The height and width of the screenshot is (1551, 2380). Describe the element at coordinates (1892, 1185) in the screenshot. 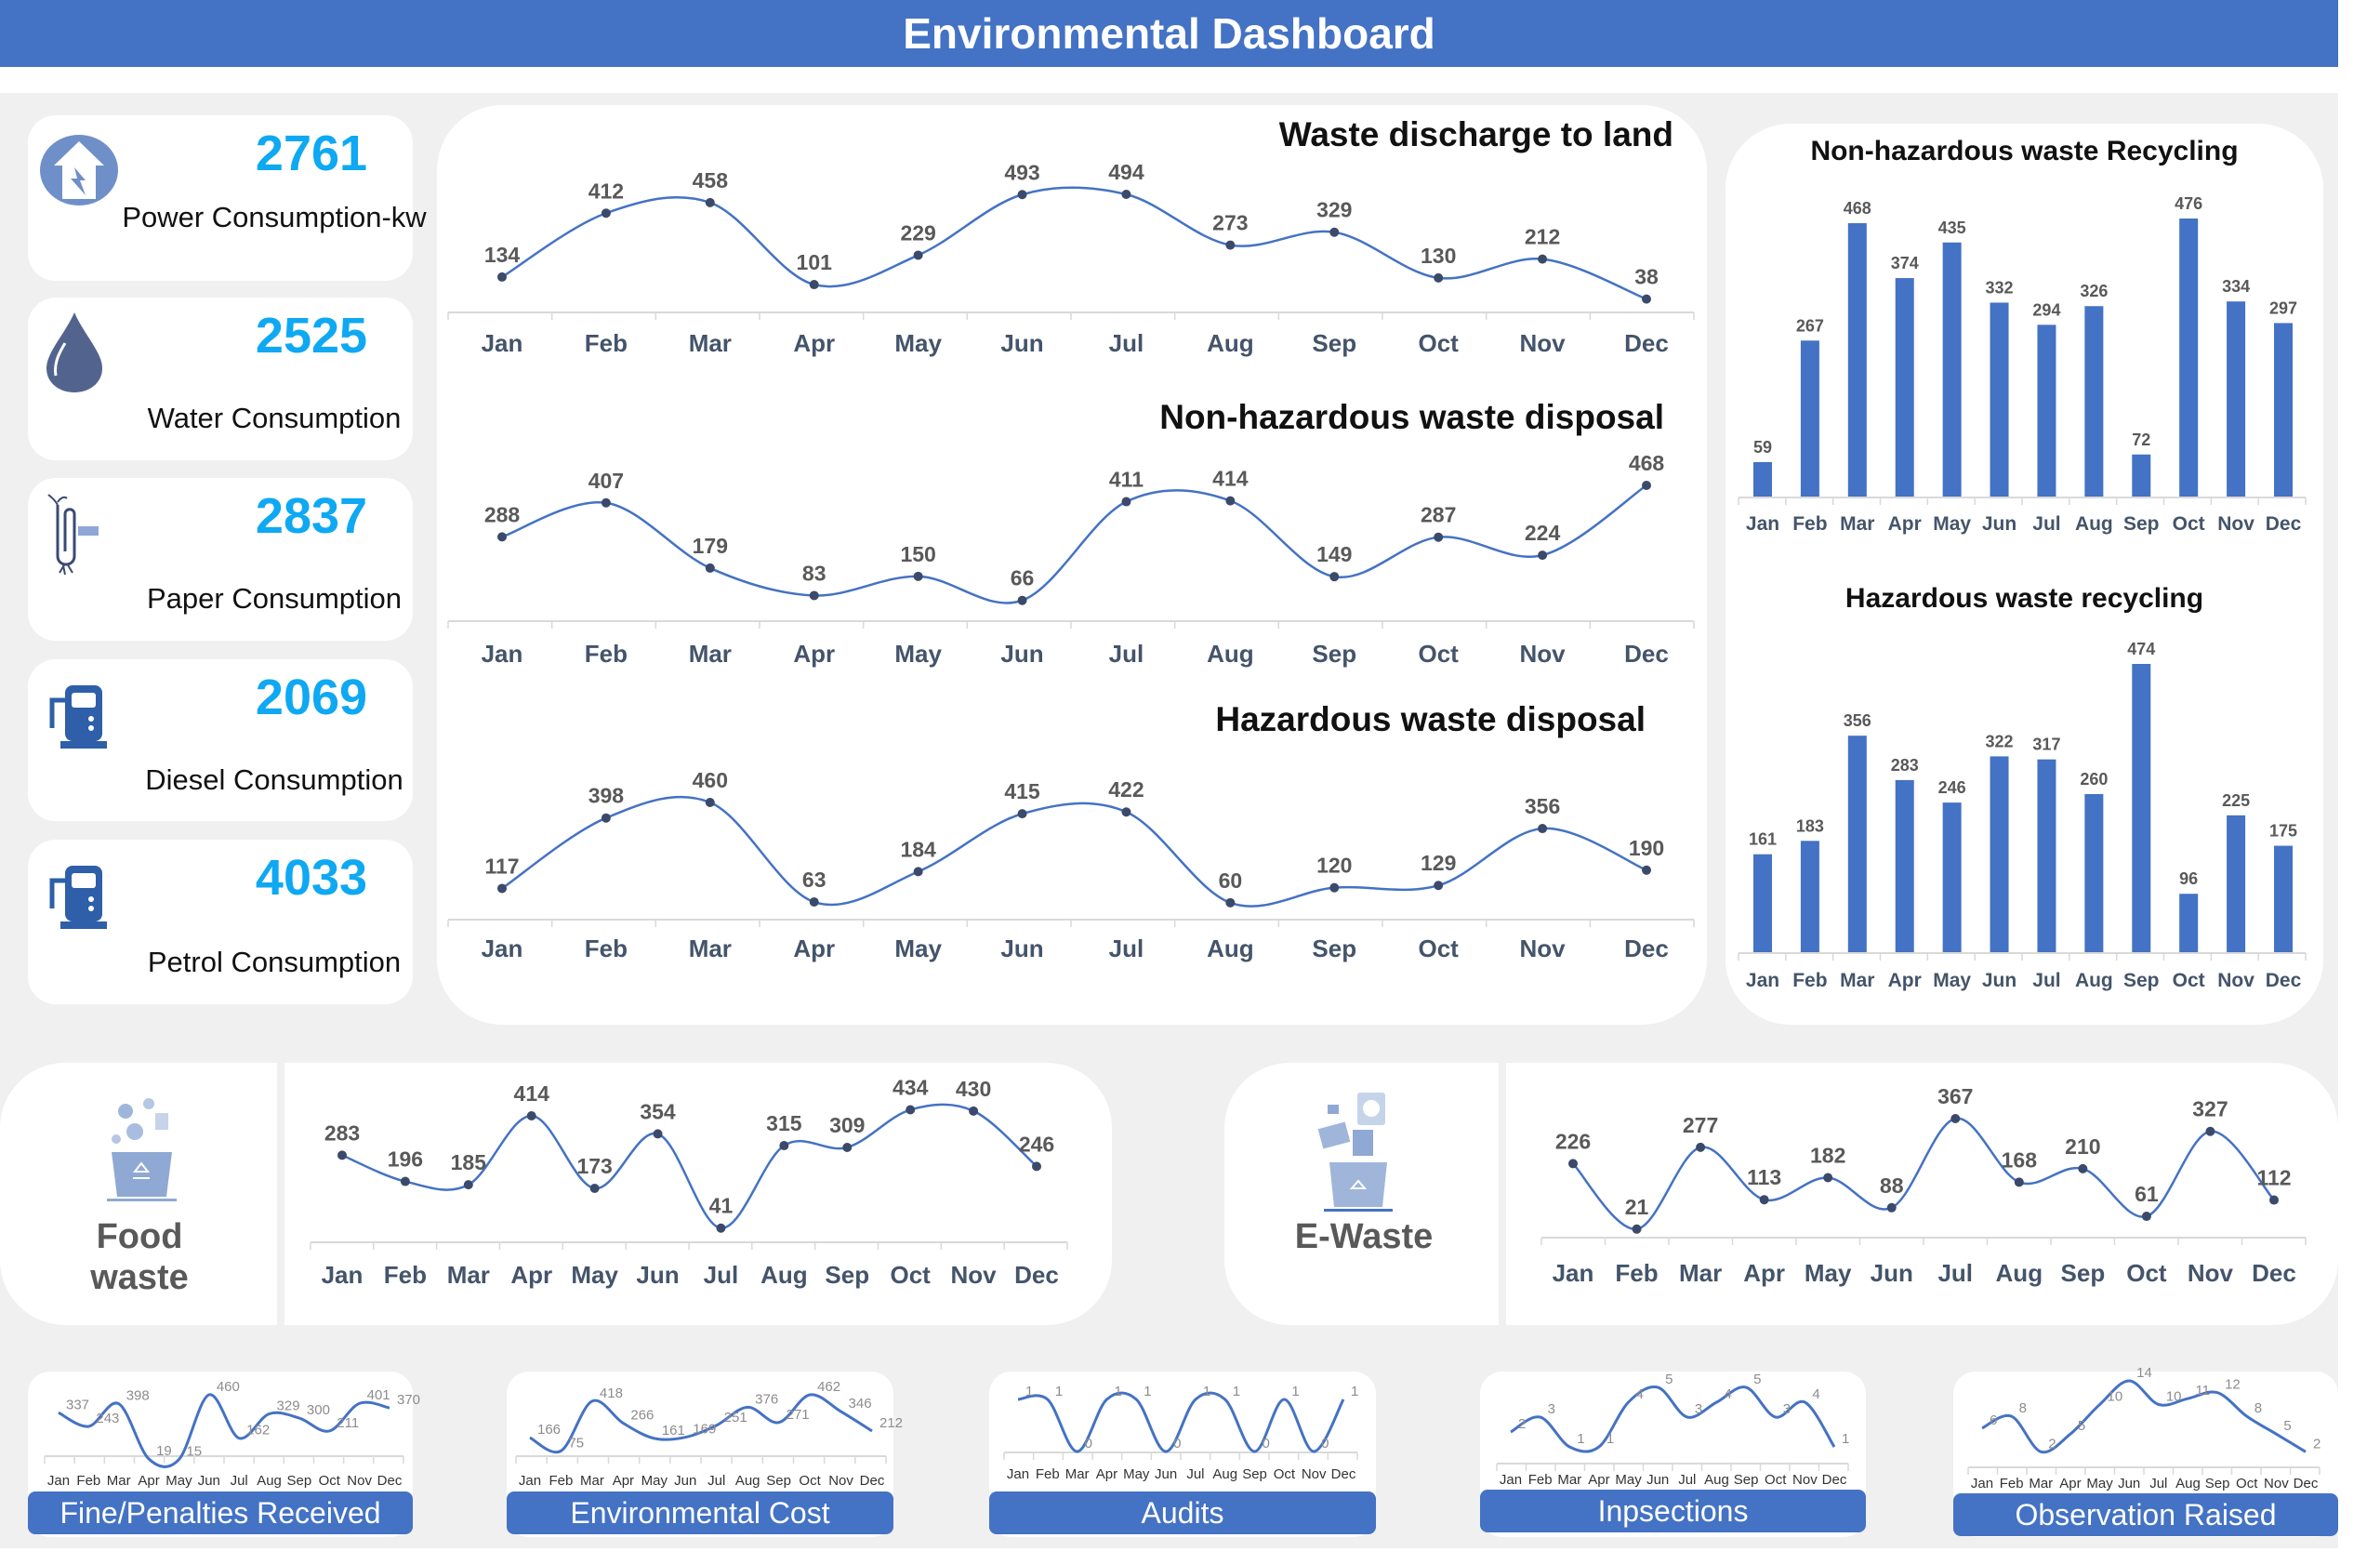

I see `data-value-label: 88` at that location.